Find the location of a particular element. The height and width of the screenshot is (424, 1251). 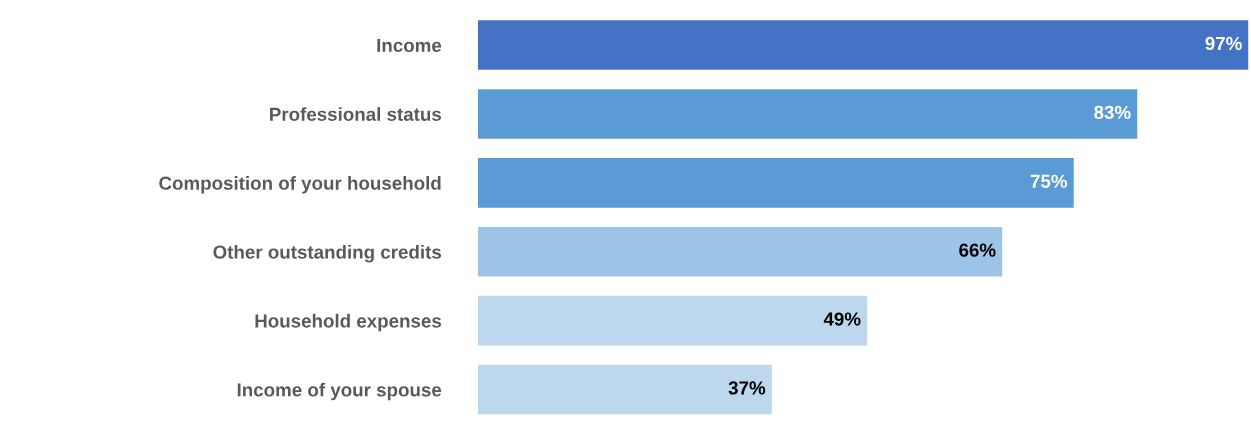

y-tick-label: Income of your spouse is located at coordinates (339, 391).